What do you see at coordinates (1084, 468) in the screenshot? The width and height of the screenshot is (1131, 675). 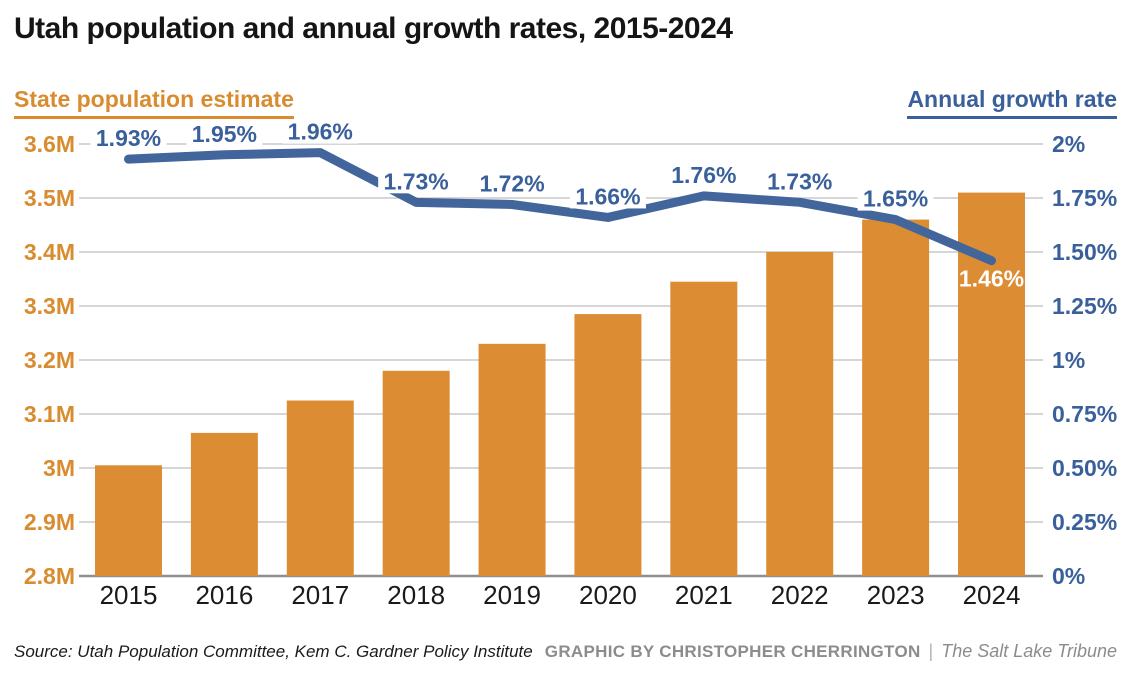 I see `right-axis-tick-label: 0.50%` at bounding box center [1084, 468].